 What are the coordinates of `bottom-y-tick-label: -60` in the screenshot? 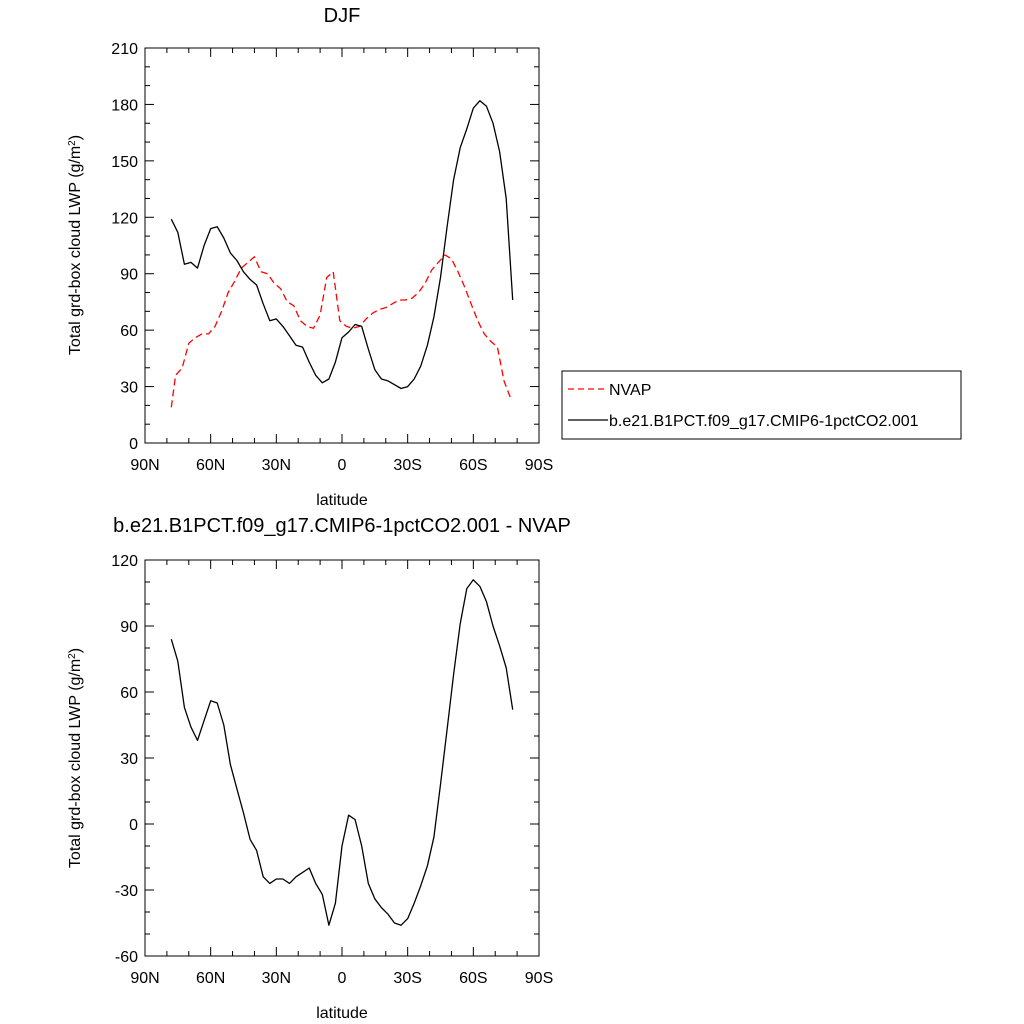 It's located at (126, 957).